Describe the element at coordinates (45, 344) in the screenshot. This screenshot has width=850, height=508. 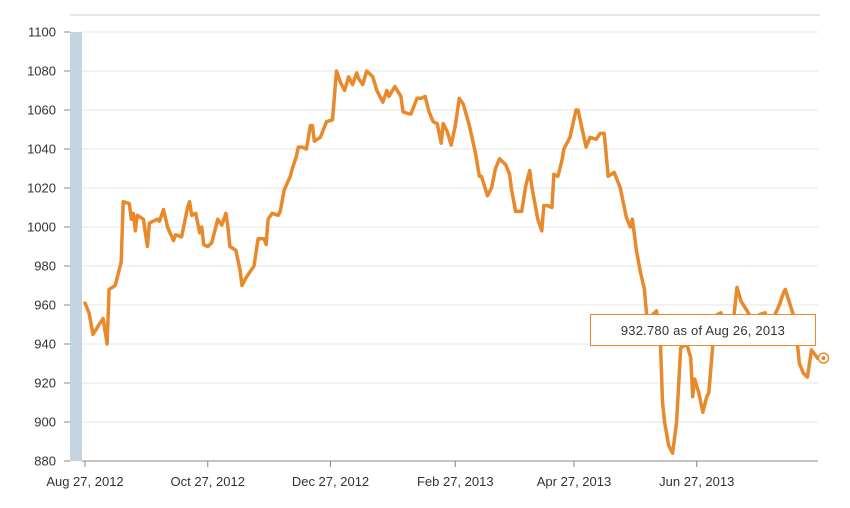
I see `y-tick-label-940: 940` at that location.